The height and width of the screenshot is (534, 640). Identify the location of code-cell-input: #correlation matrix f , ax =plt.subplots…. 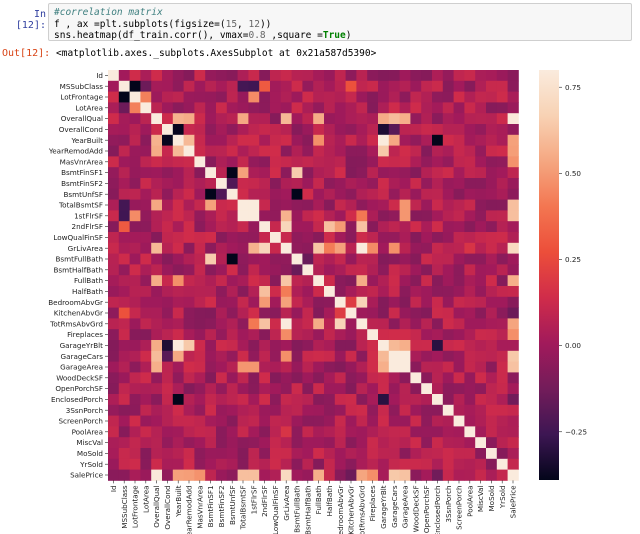
(340, 22).